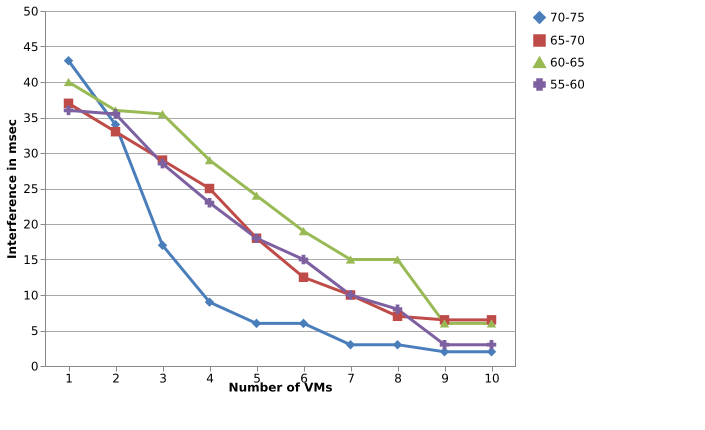 The height and width of the screenshot is (430, 705). What do you see at coordinates (116, 379) in the screenshot?
I see `x-tick-label: 2` at bounding box center [116, 379].